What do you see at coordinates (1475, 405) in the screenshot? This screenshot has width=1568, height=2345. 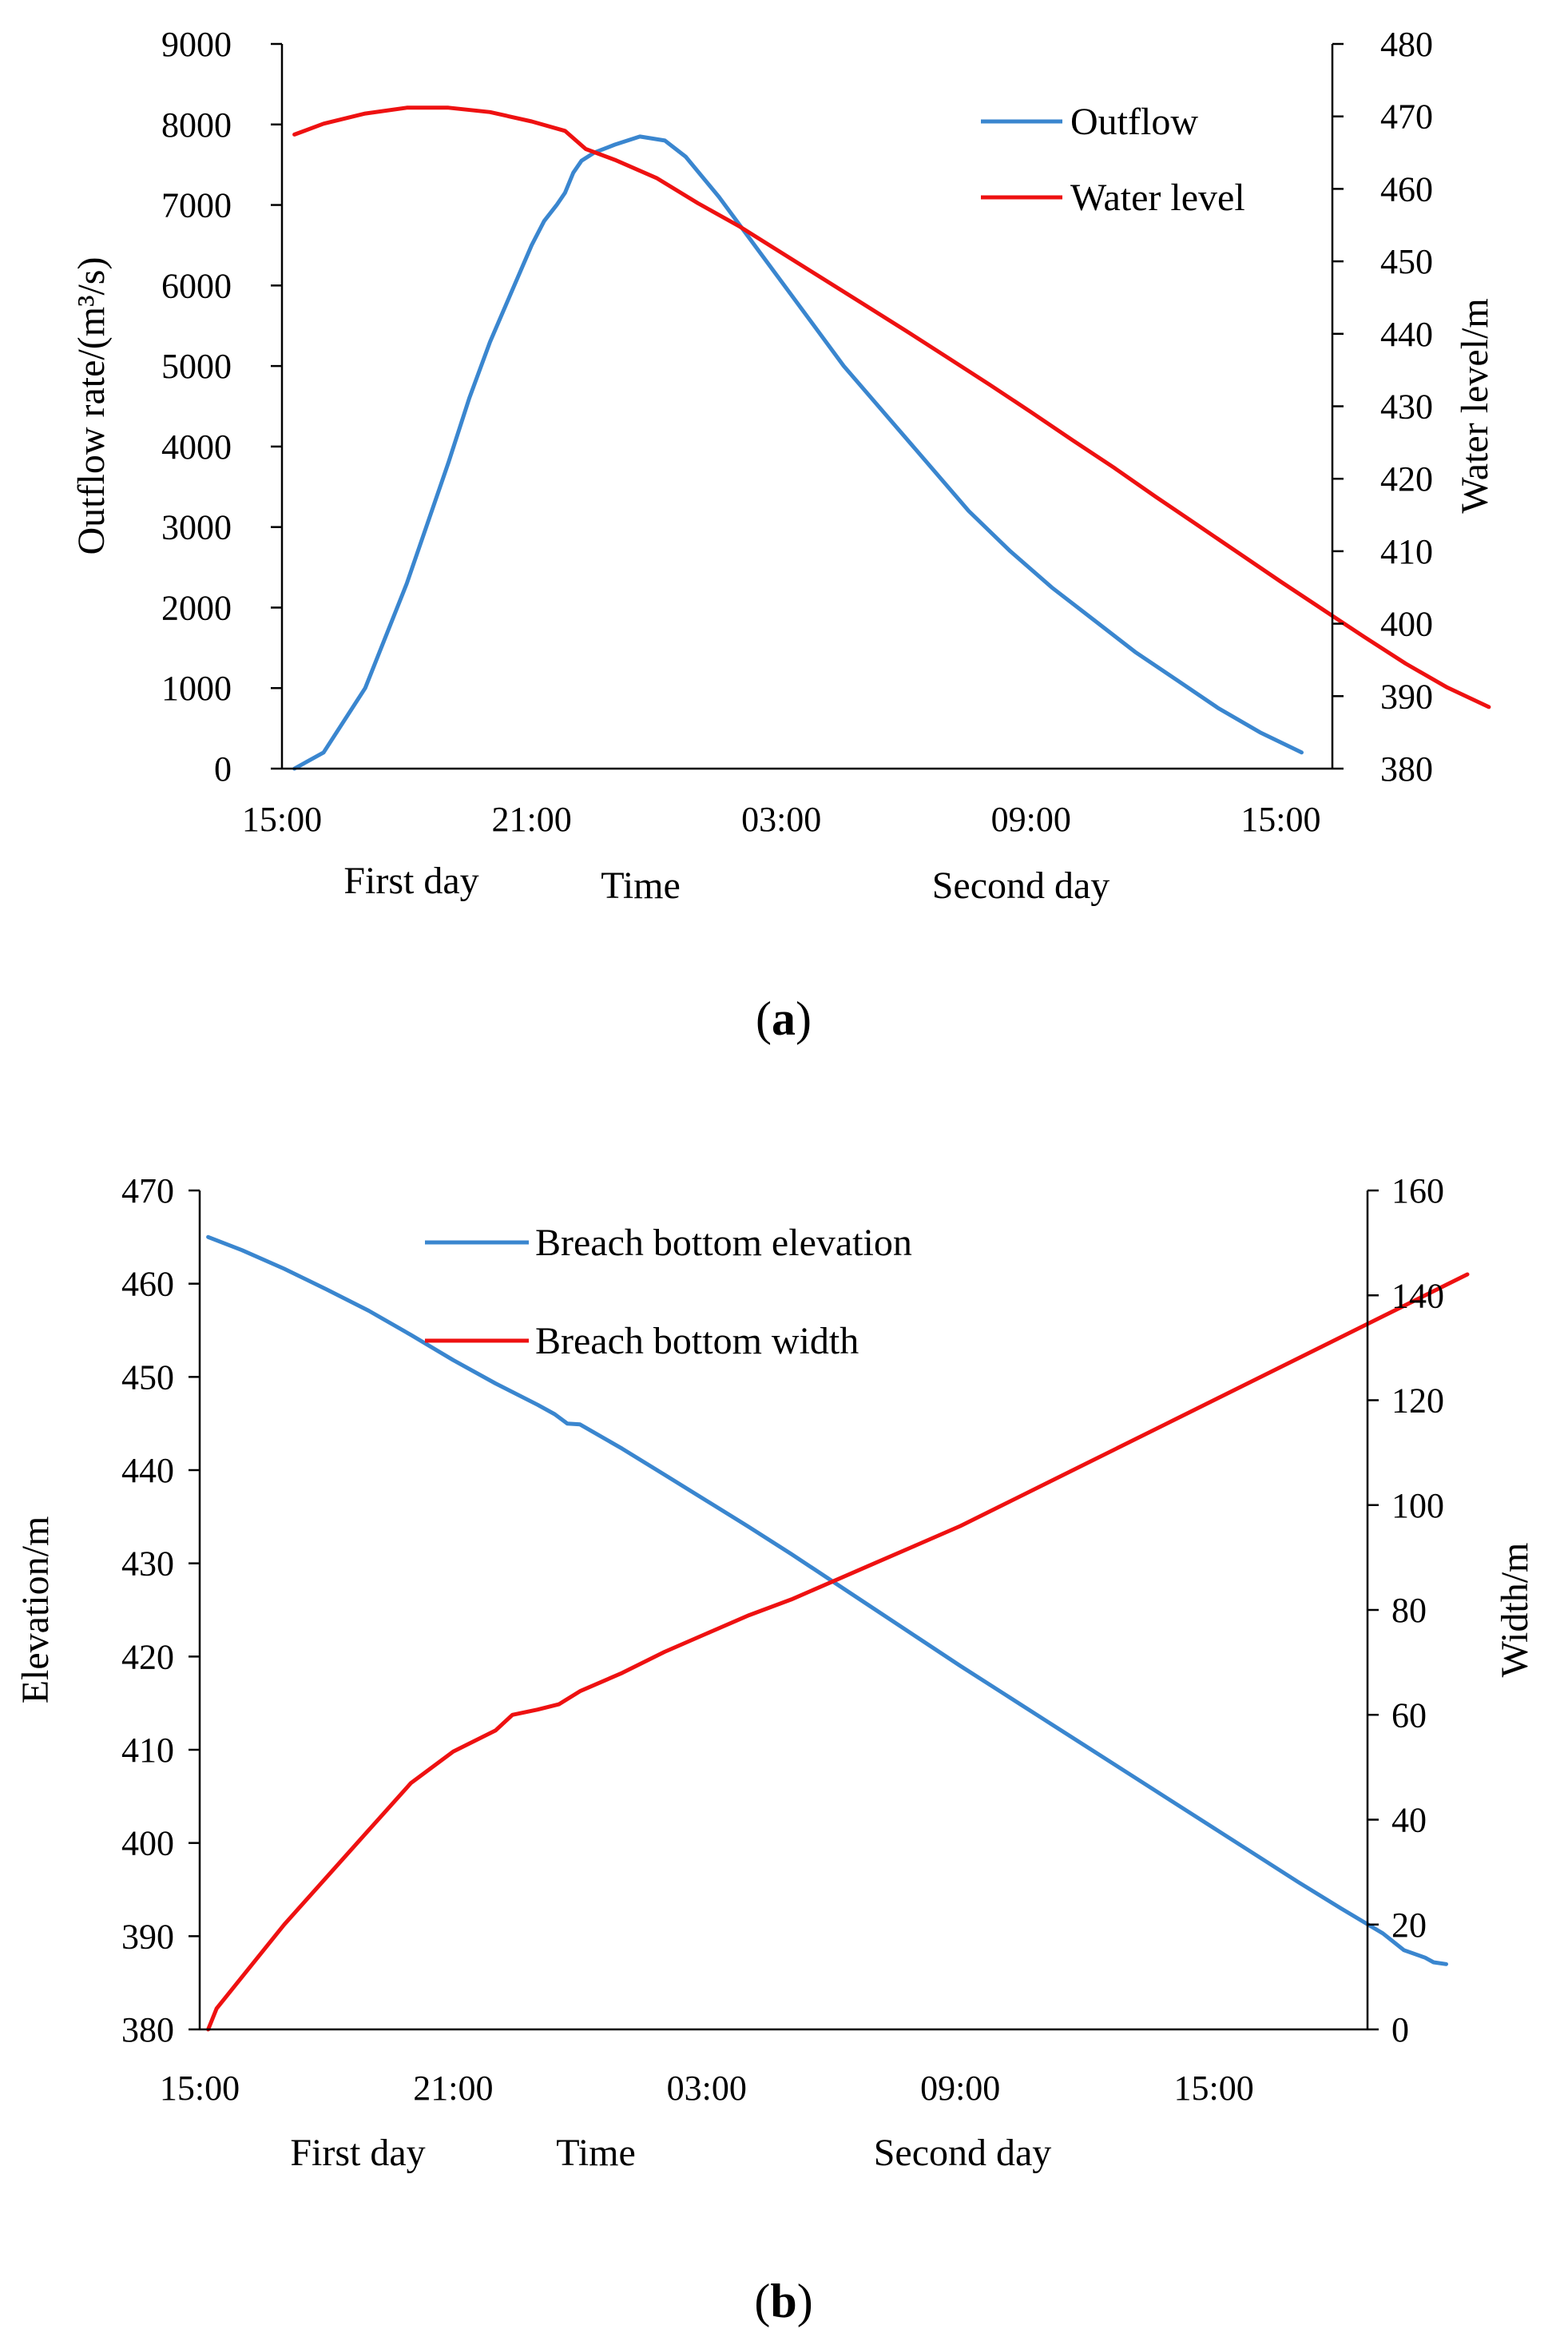 I see `chart-a-y-right-label: Water level/m` at bounding box center [1475, 405].